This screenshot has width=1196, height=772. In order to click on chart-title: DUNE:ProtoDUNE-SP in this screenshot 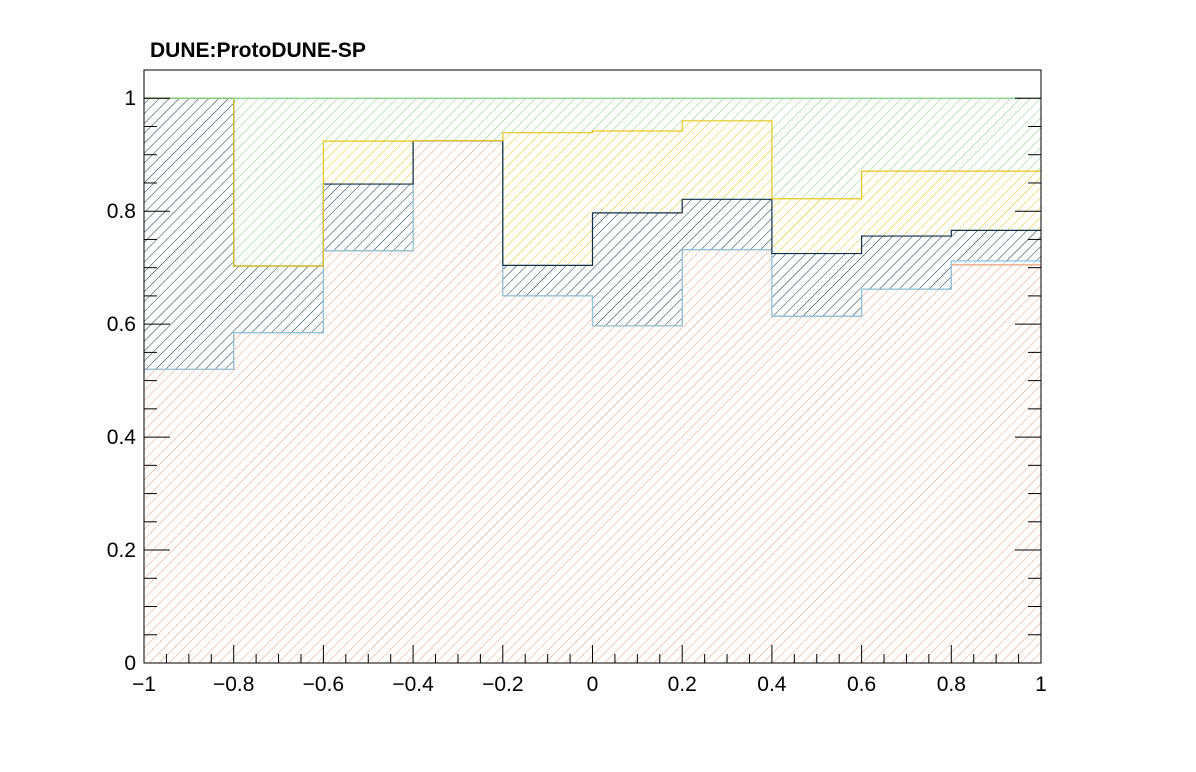, I will do `click(258, 50)`.